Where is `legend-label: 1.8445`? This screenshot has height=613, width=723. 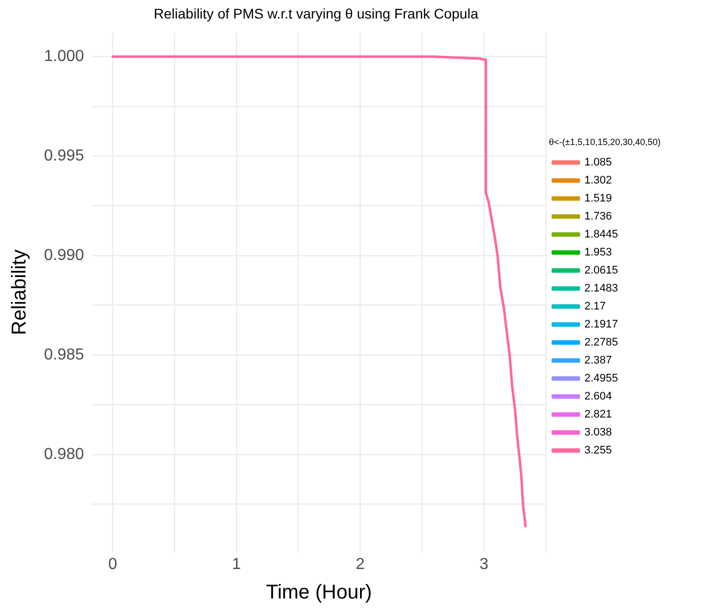 legend-label: 1.8445 is located at coordinates (601, 234).